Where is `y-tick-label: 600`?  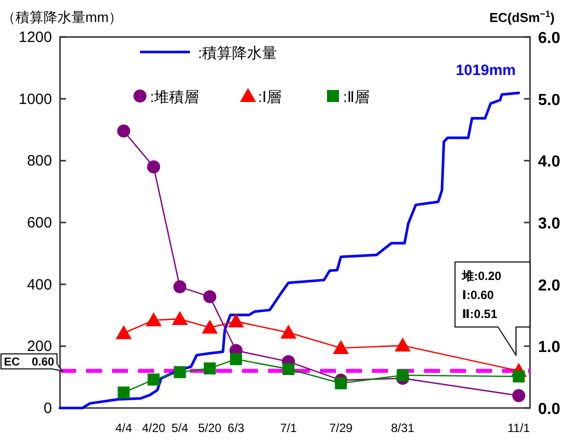
y-tick-label: 600 is located at coordinates (39, 223).